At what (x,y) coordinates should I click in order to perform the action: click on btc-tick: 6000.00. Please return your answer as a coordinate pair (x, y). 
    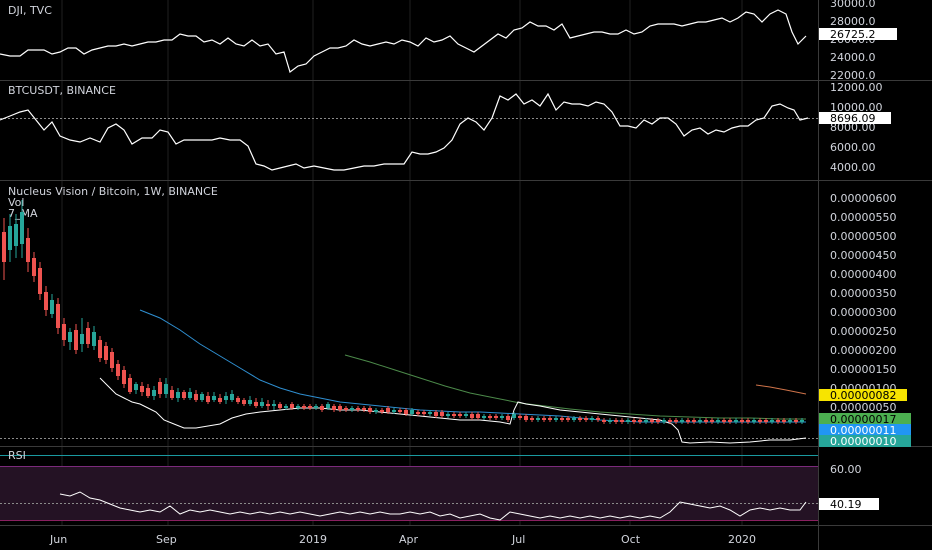
    Looking at the image, I should click on (853, 147).